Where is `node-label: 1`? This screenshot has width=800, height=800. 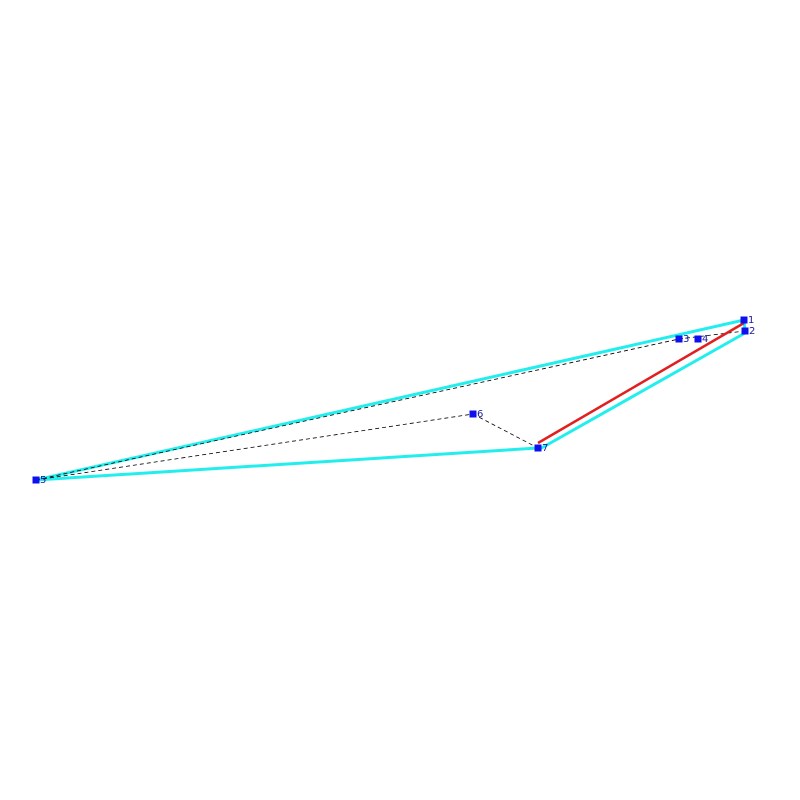
node-label: 1 is located at coordinates (751, 320).